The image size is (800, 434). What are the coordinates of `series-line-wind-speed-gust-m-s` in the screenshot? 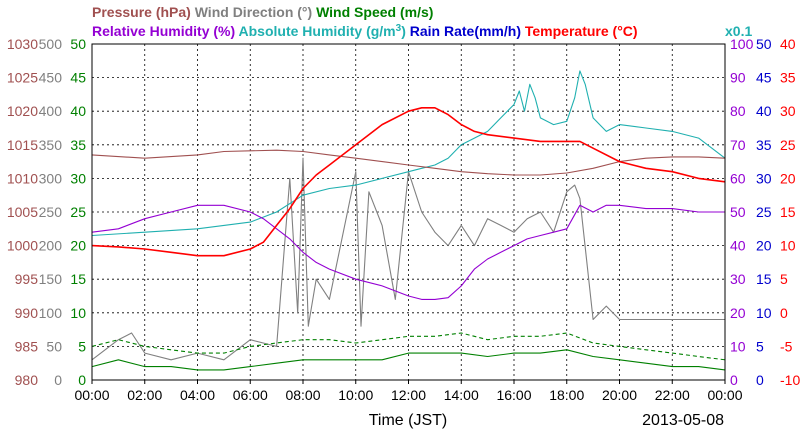 It's located at (408, 346).